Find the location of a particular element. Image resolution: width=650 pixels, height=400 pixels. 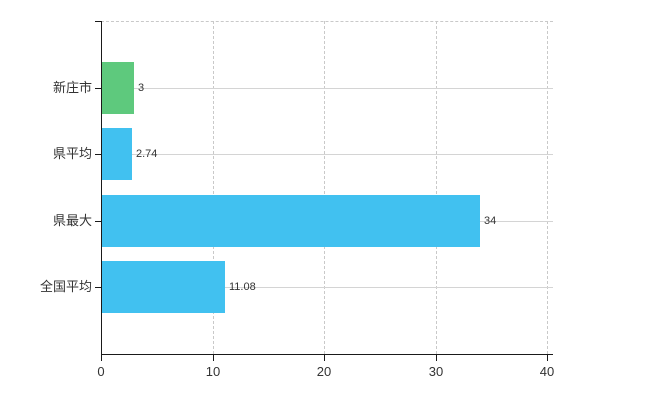

category-label: 県最大 is located at coordinates (72, 220).